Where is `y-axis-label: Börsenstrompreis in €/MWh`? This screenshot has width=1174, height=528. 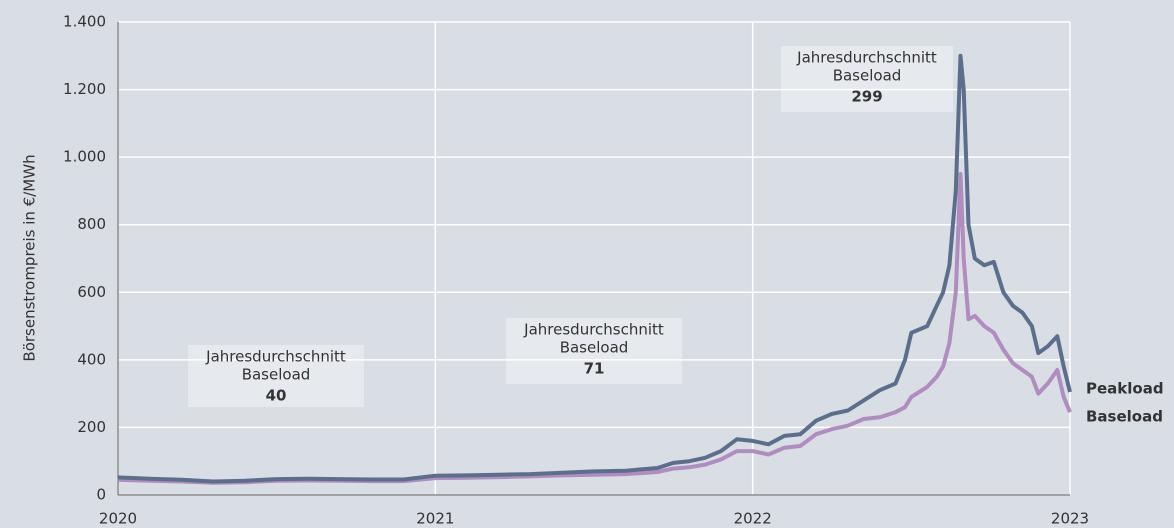 y-axis-label: Börsenstrompreis in €/MWh is located at coordinates (30, 257).